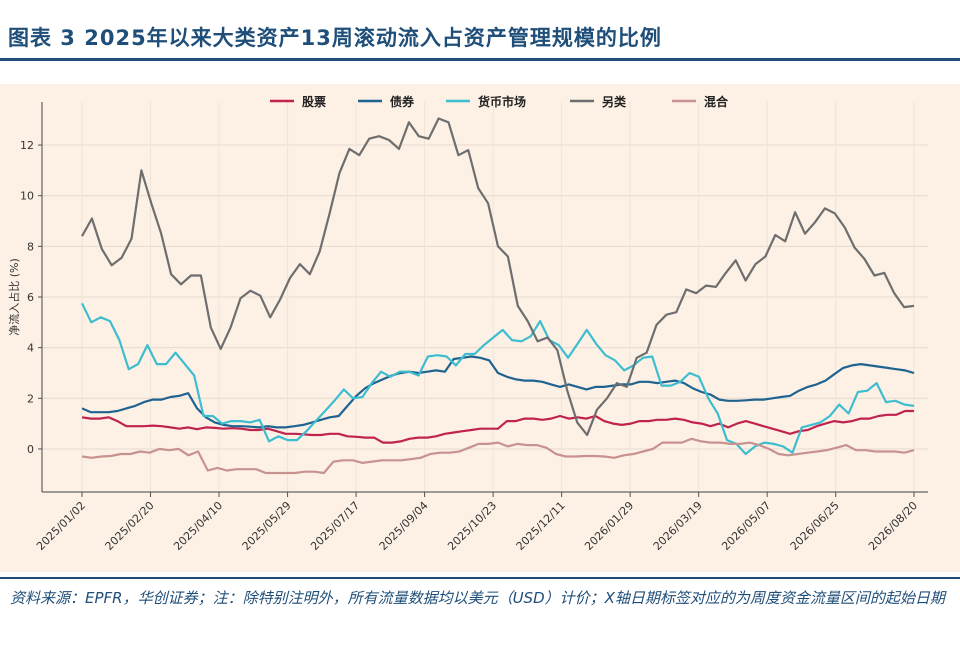  What do you see at coordinates (480, 578) in the screenshot?
I see `source-divider` at bounding box center [480, 578].